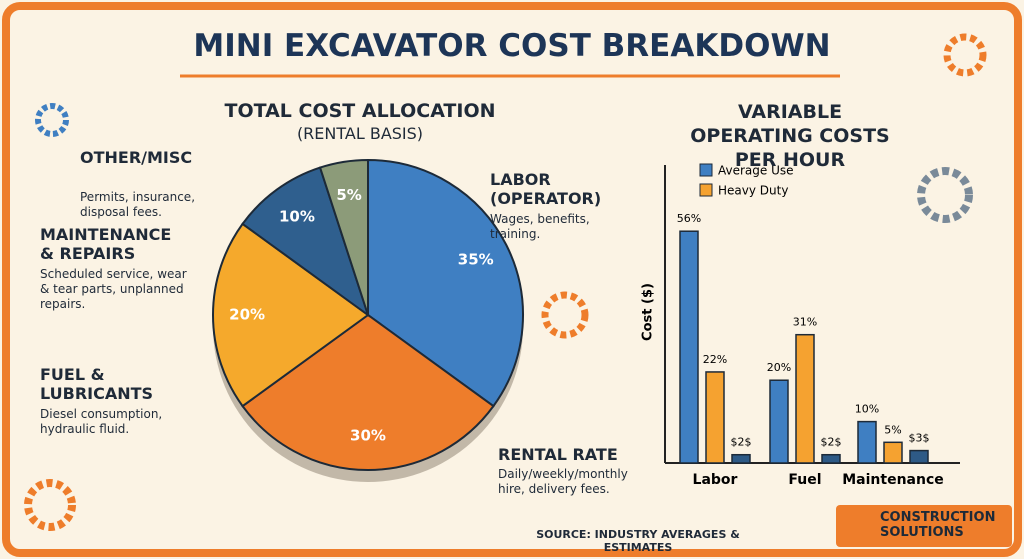  Describe the element at coordinates (805, 322) in the screenshot. I see `bar-label: 31%` at that location.